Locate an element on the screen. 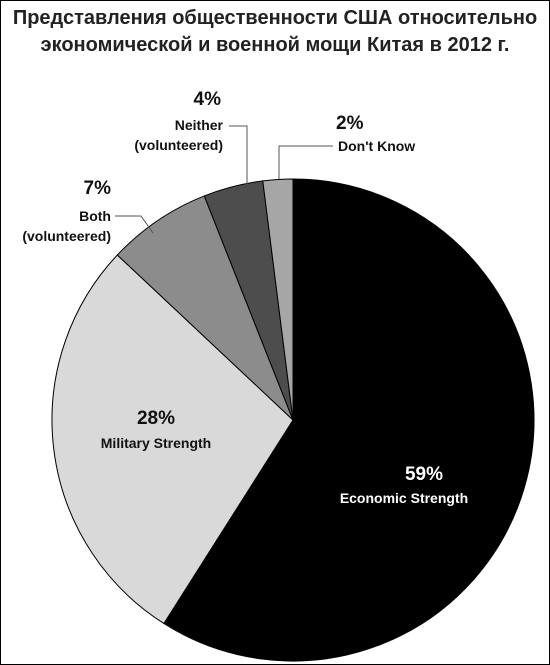 This screenshot has width=550, height=665. category-label: Military Strength is located at coordinates (156, 443).